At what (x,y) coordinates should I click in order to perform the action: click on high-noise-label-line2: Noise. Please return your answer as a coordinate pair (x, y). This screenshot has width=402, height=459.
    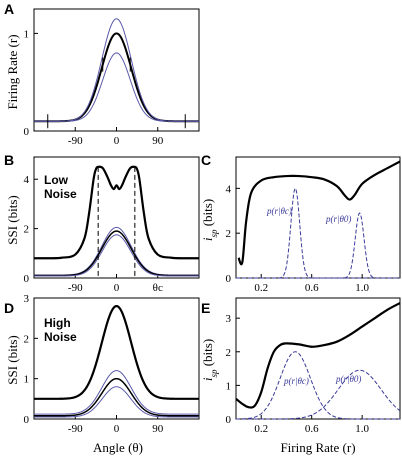
    Looking at the image, I should click on (60, 337).